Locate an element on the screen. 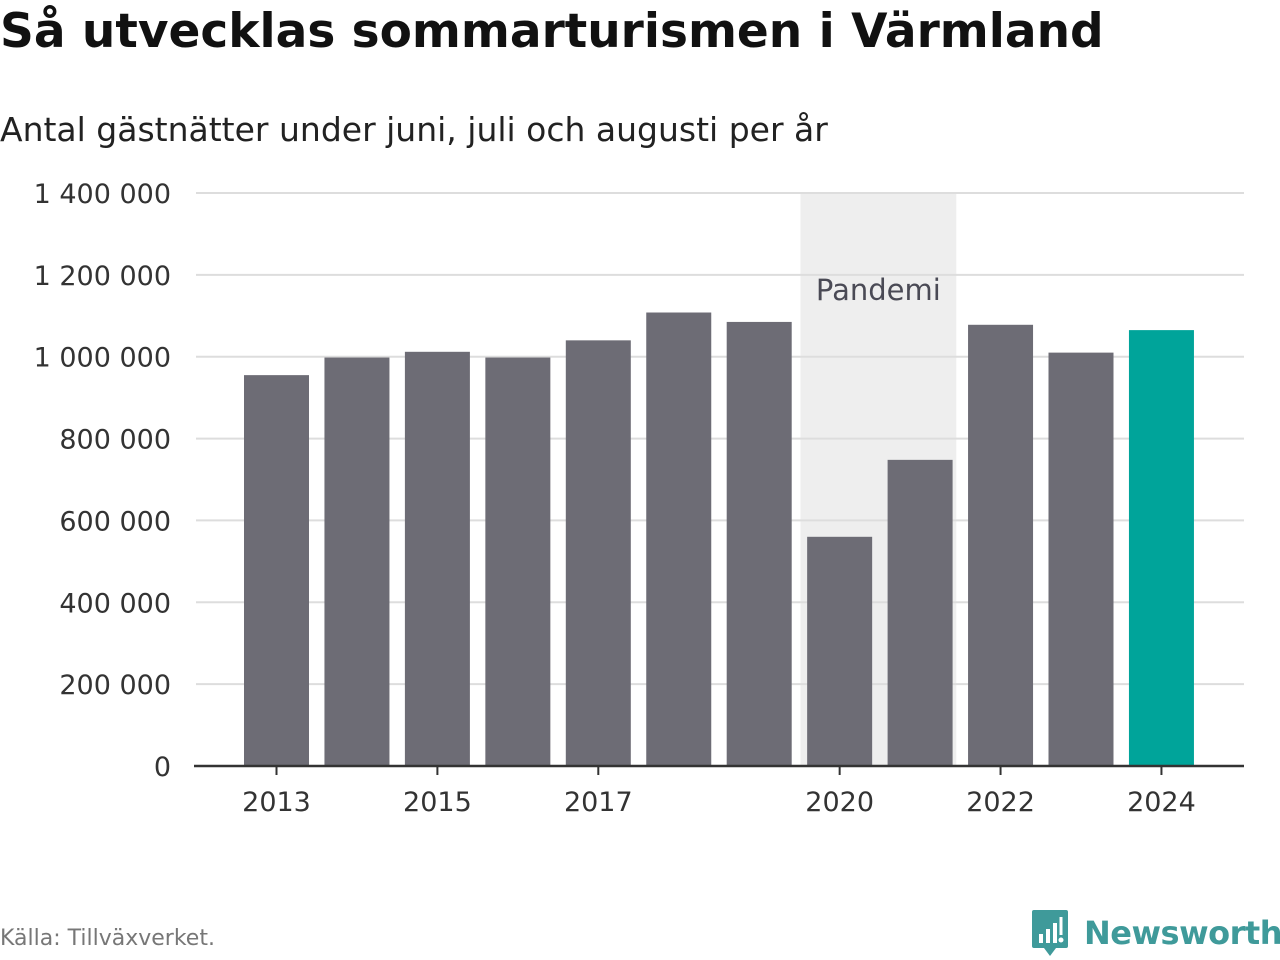 The width and height of the screenshot is (1280, 960). y-tick-label: 1 000 000 is located at coordinates (102, 358).